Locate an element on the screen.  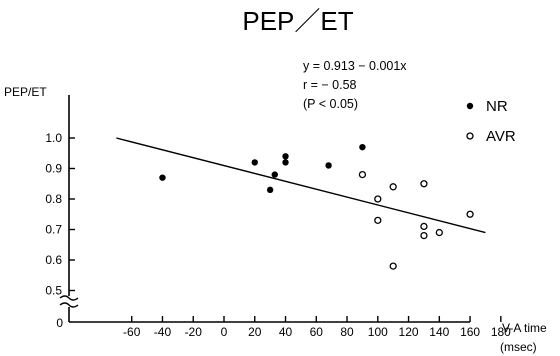
x-tick-label: 160 is located at coordinates (470, 332).